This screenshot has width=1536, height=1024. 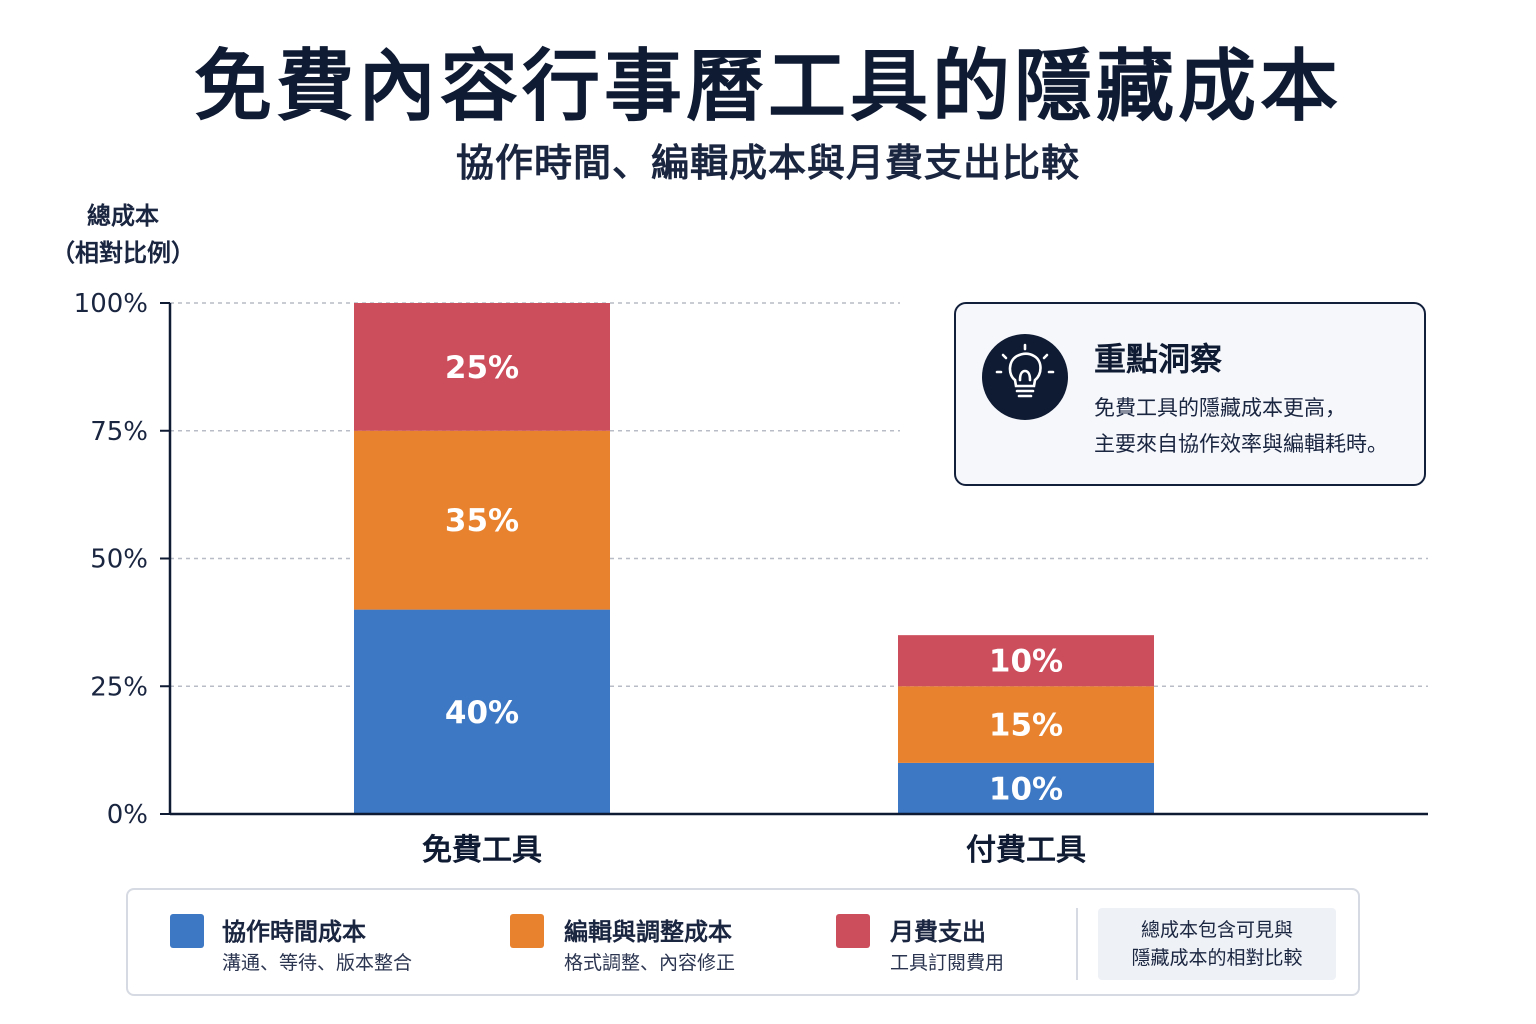 What do you see at coordinates (767, 87) in the screenshot?
I see `chart-title: 免費內容行事曆工具的隱藏成本` at bounding box center [767, 87].